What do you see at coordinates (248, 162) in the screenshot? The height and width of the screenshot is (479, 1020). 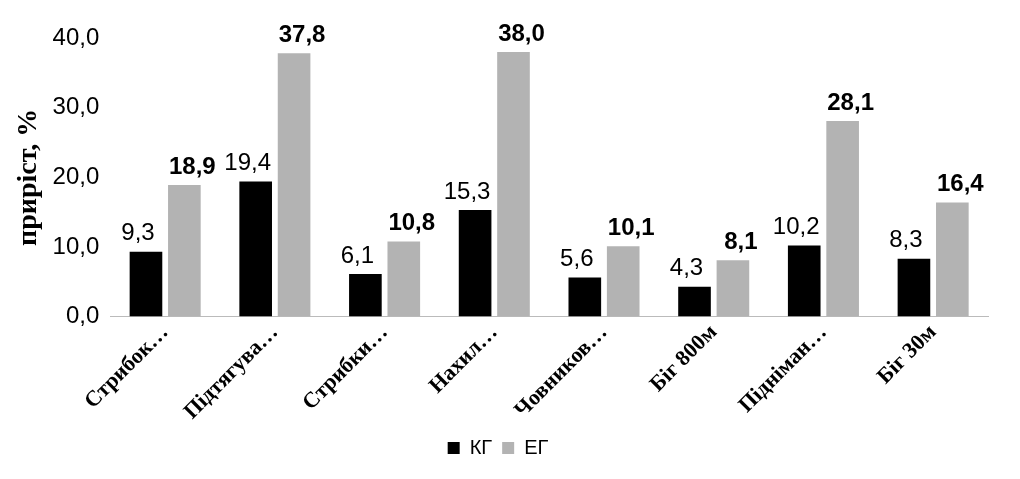 I see `data-label: 19,4` at bounding box center [248, 162].